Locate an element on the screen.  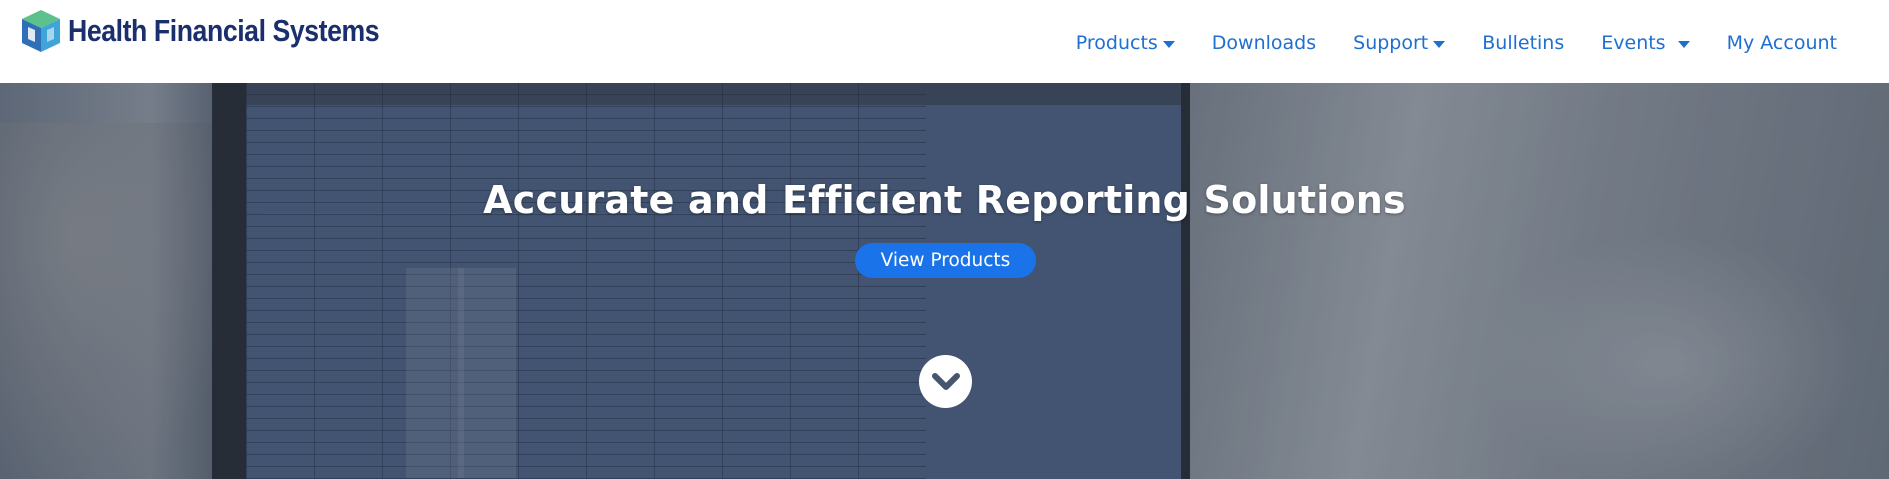
nav-products-label: Products is located at coordinates (1116, 43).